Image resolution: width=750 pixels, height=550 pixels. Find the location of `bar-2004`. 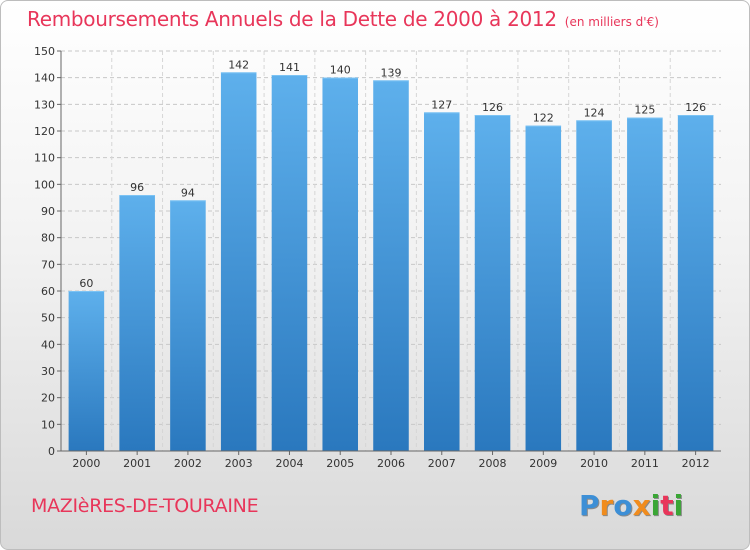

bar-2004 is located at coordinates (289, 263).